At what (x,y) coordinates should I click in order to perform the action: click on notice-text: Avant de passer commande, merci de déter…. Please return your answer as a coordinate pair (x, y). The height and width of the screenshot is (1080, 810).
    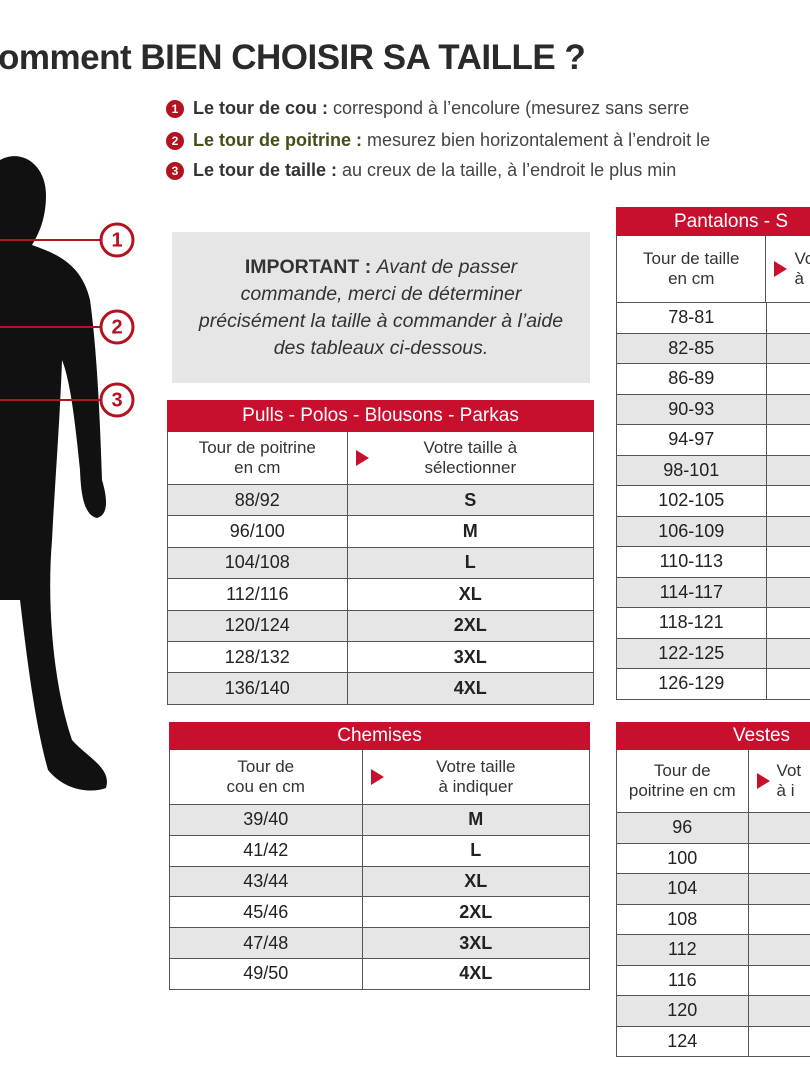
    Looking at the image, I should click on (381, 307).